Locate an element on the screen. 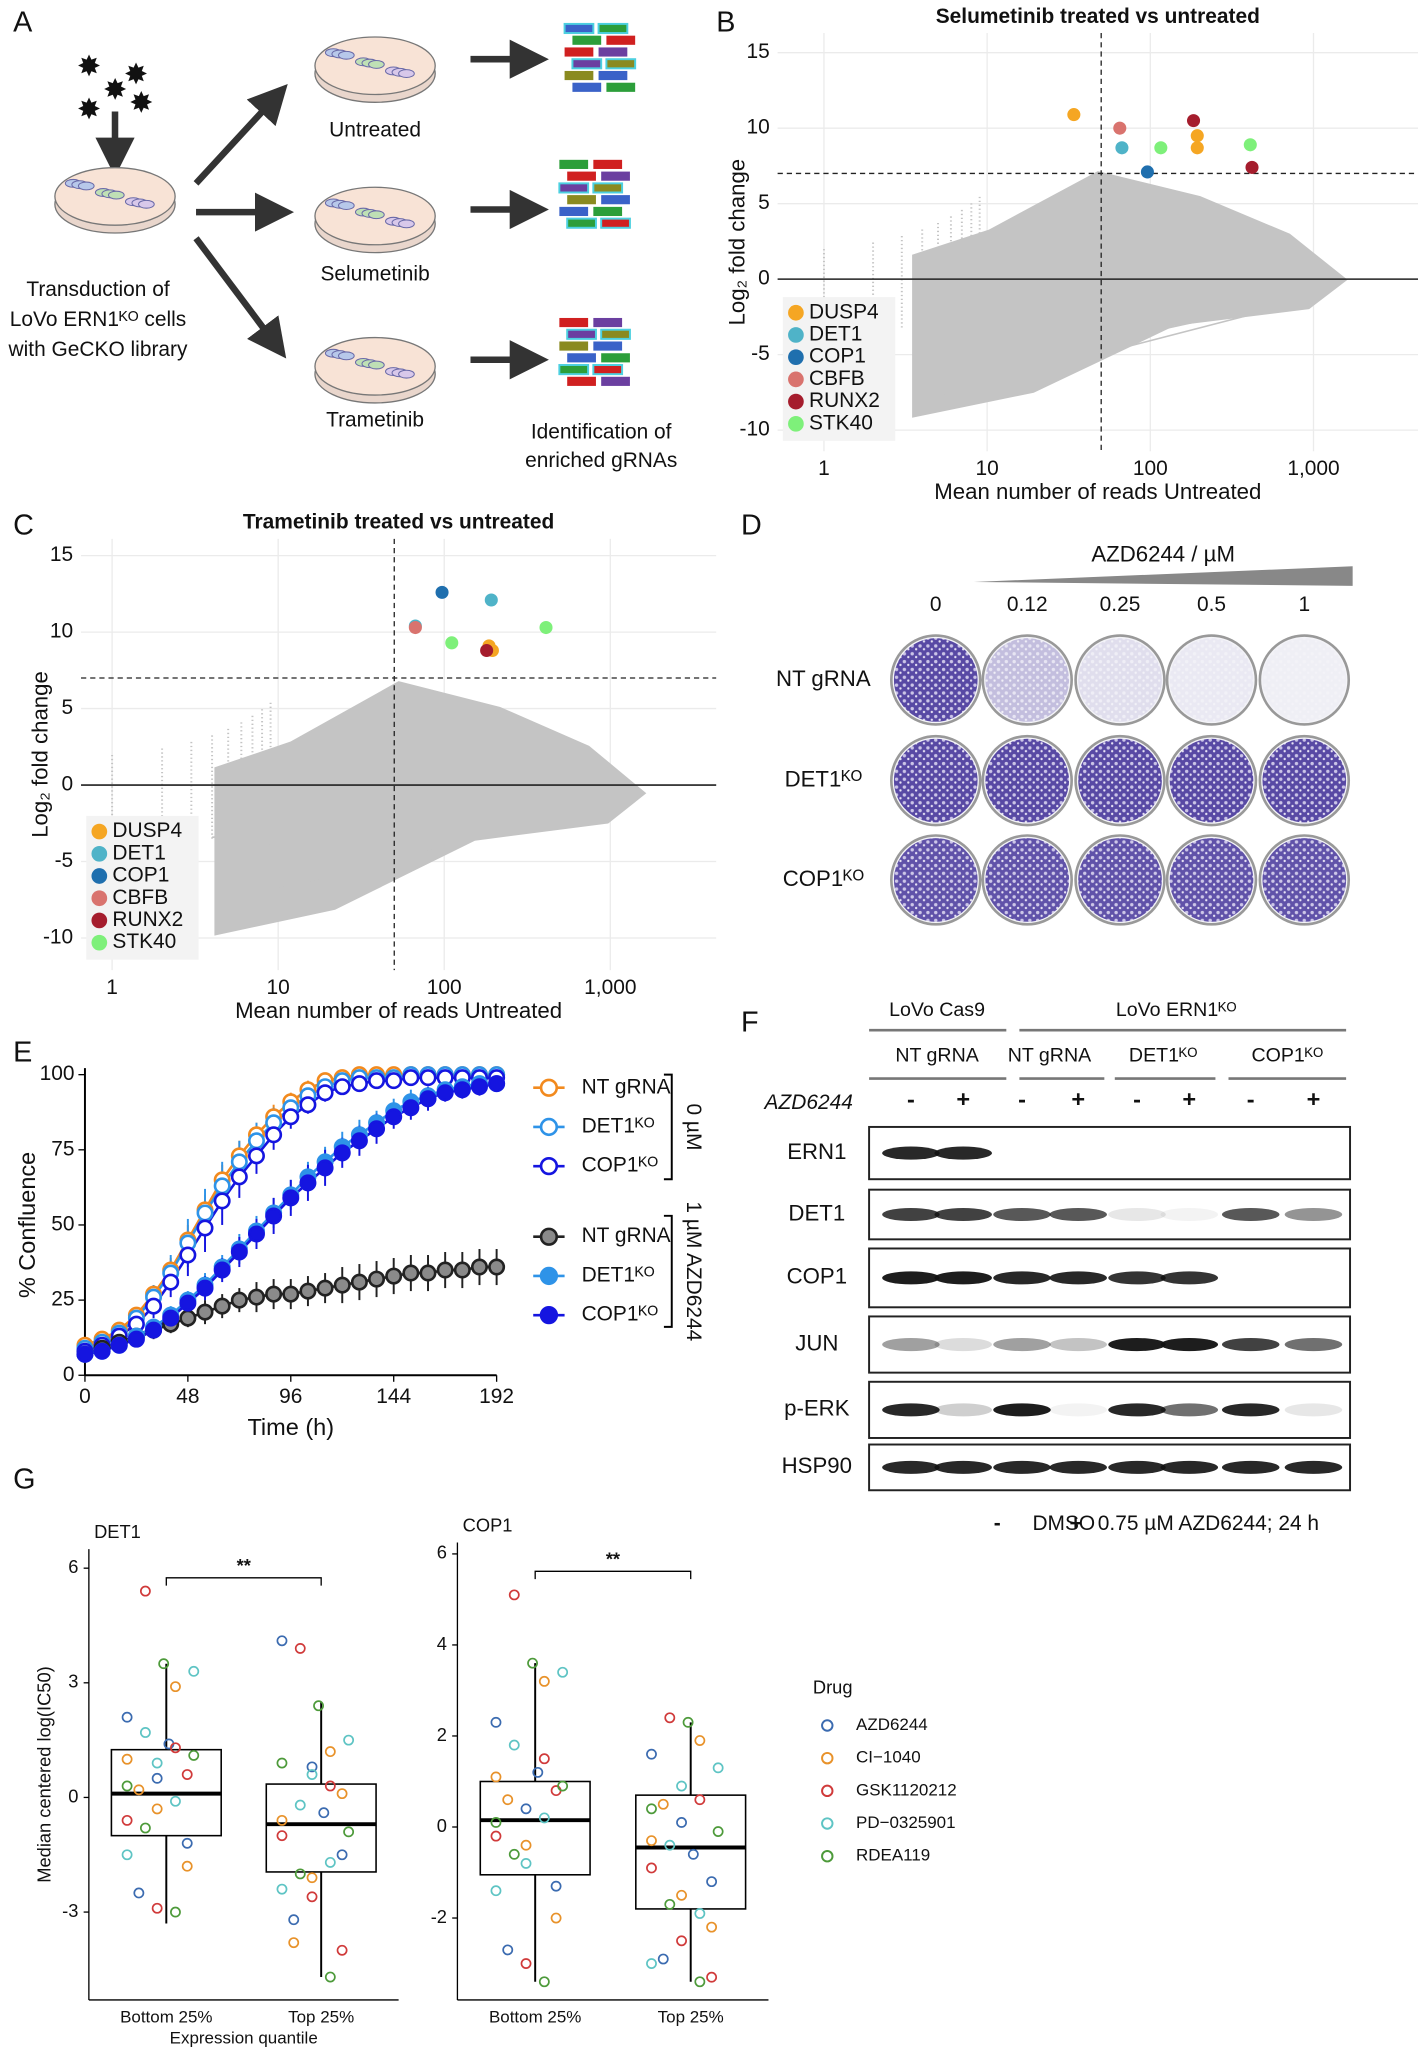 This screenshot has width=1418, height=2050. cell-line: NT gRNA is located at coordinates (937, 1056).